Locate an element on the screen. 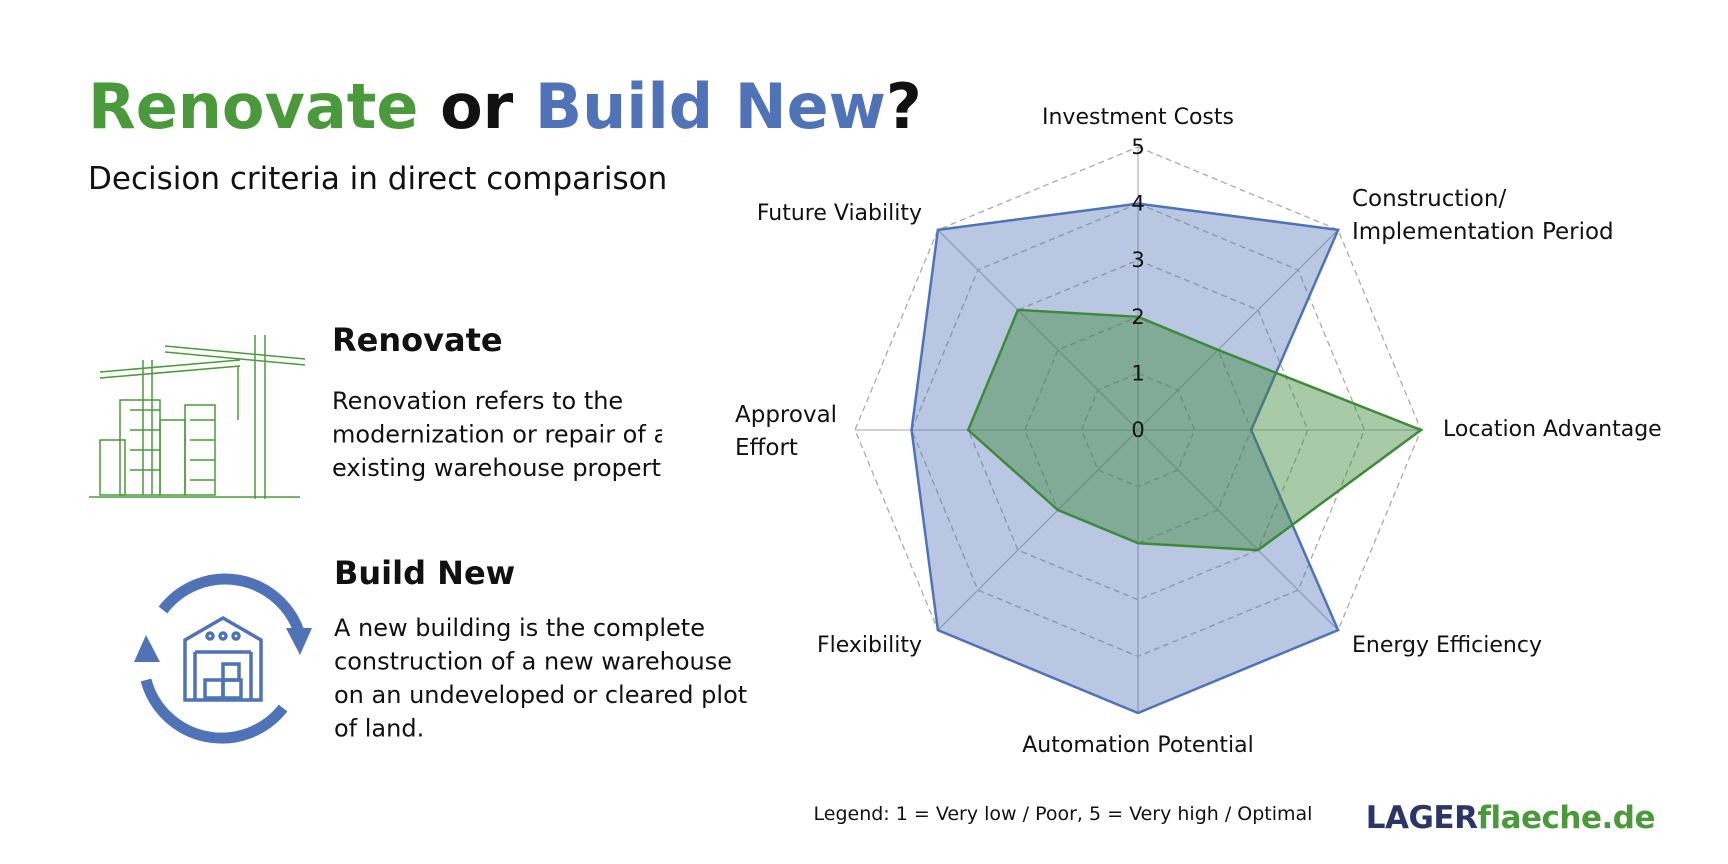 This screenshot has width=1728, height=864. axis-label: Effort is located at coordinates (766, 448).